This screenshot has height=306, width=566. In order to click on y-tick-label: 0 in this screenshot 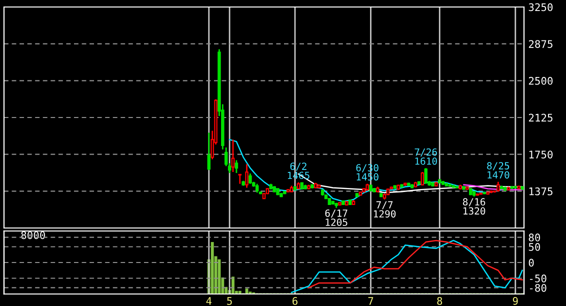, I will do `click(531, 262)`.